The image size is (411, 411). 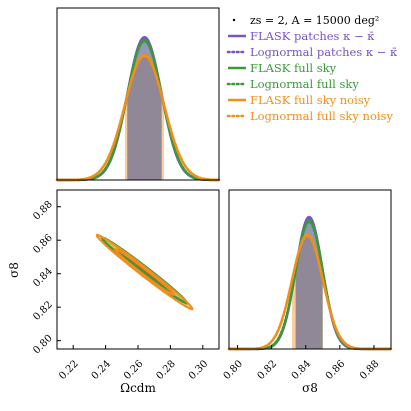 What do you see at coordinates (43, 345) in the screenshot?
I see `y-tick-label: 0.80` at bounding box center [43, 345].